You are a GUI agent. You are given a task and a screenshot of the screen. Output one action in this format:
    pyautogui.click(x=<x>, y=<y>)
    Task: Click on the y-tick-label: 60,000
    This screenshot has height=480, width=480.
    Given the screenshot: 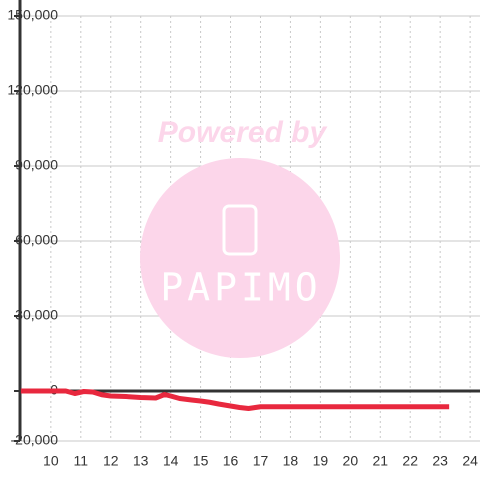 What is the action you would take?
    pyautogui.click(x=36, y=240)
    